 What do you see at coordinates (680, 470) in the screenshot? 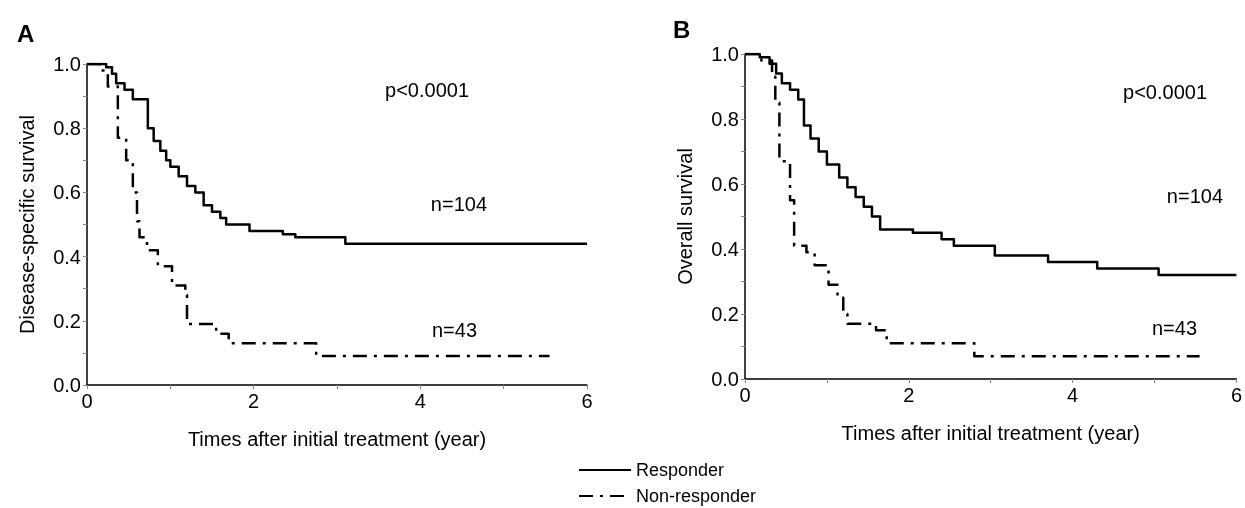
I see `legend-label: Responder` at bounding box center [680, 470].